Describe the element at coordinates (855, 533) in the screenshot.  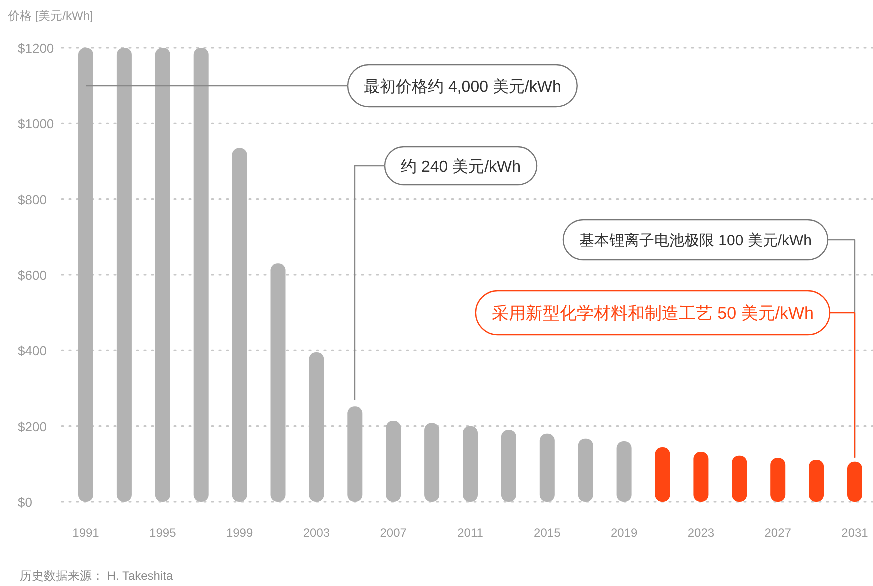
I see `x-tick-label: 2031` at that location.